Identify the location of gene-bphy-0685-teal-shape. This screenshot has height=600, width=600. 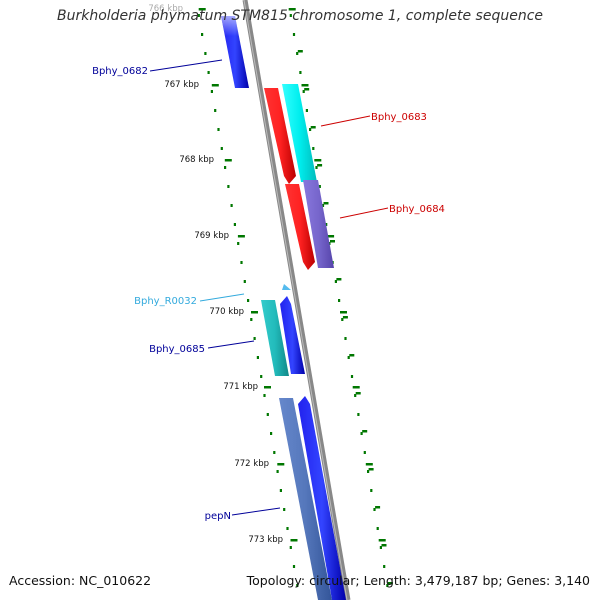
(275, 338).